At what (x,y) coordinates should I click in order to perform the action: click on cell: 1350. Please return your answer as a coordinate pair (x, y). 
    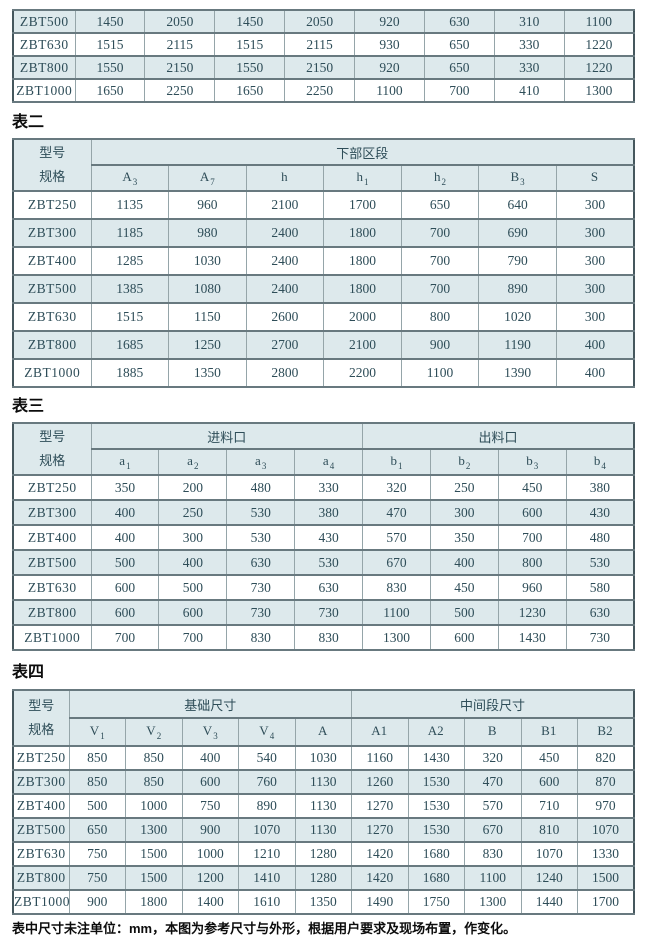
    Looking at the image, I should click on (207, 373).